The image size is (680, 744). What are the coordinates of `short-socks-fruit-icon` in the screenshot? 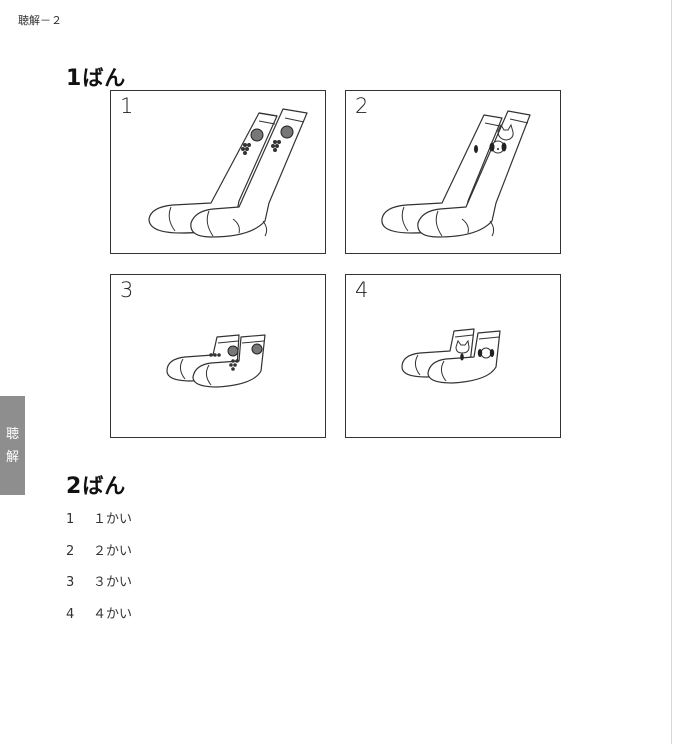 It's located at (216, 361).